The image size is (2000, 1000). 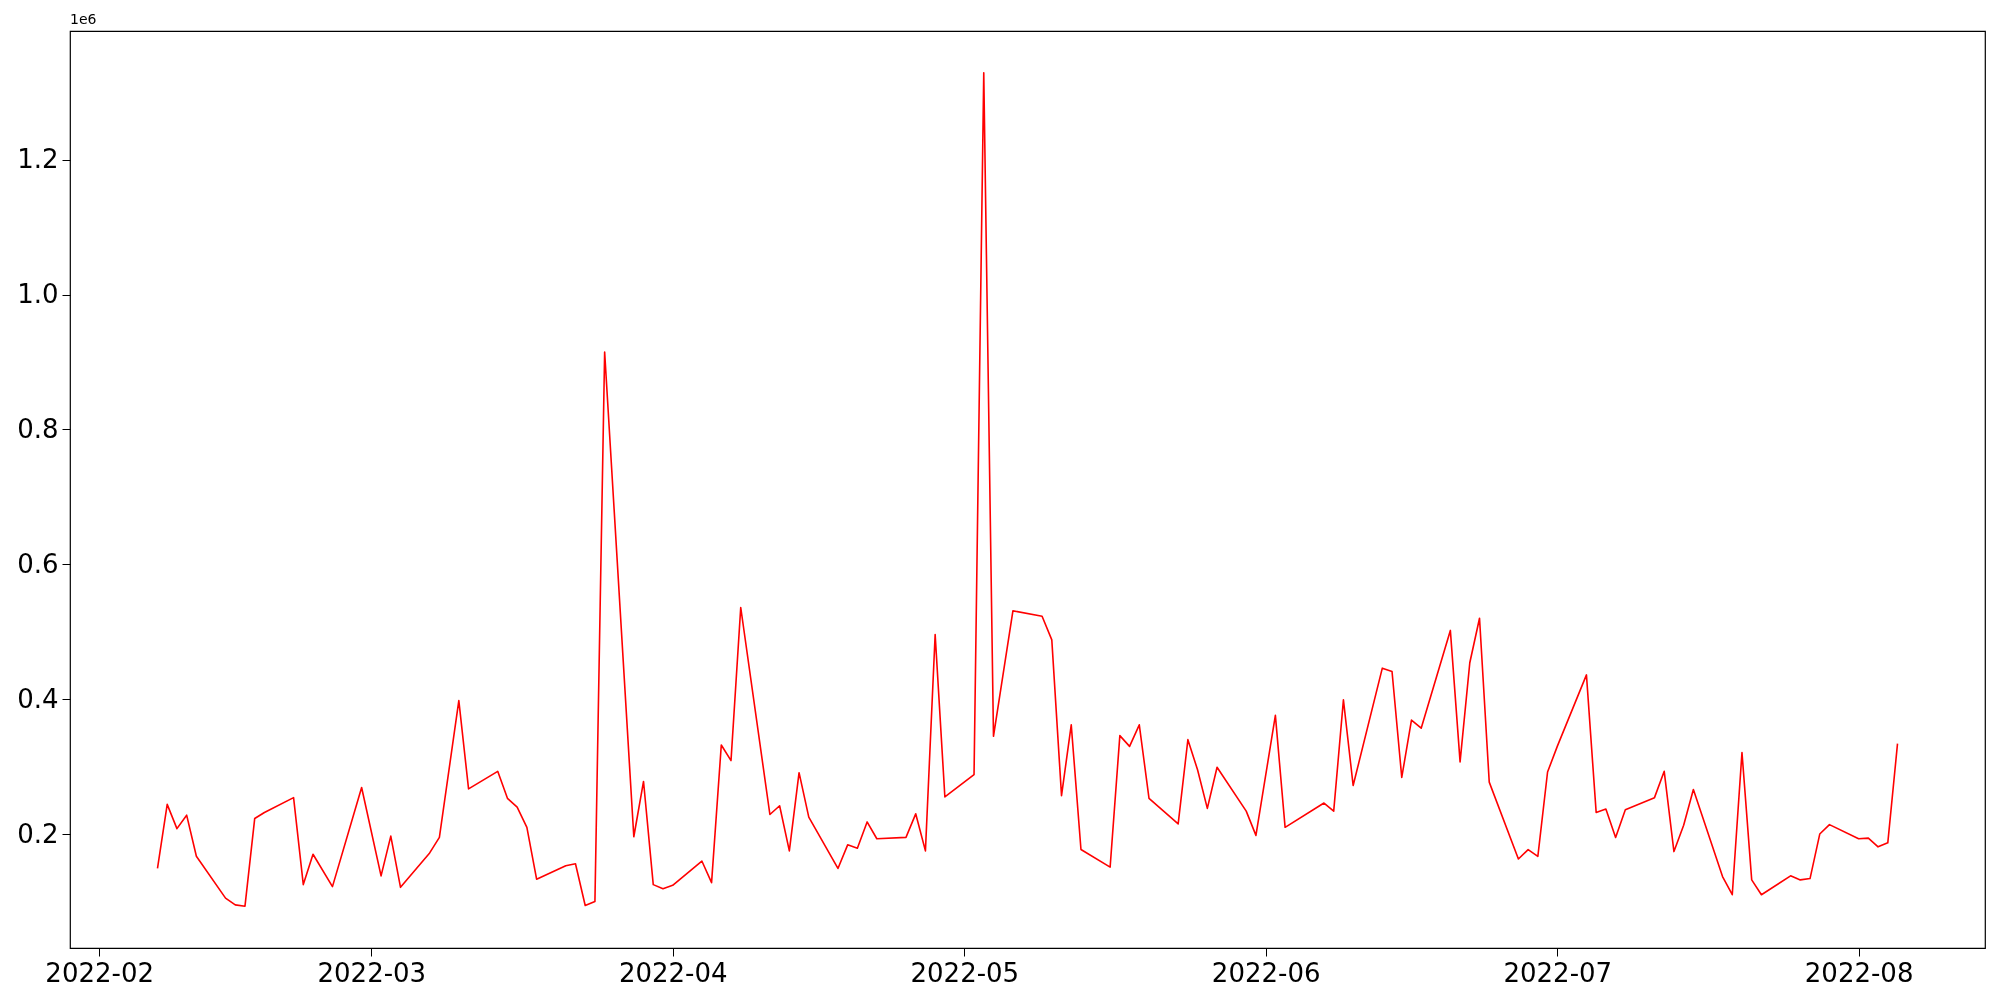 What do you see at coordinates (38, 294) in the screenshot?
I see `y-tick-label: 1.0` at bounding box center [38, 294].